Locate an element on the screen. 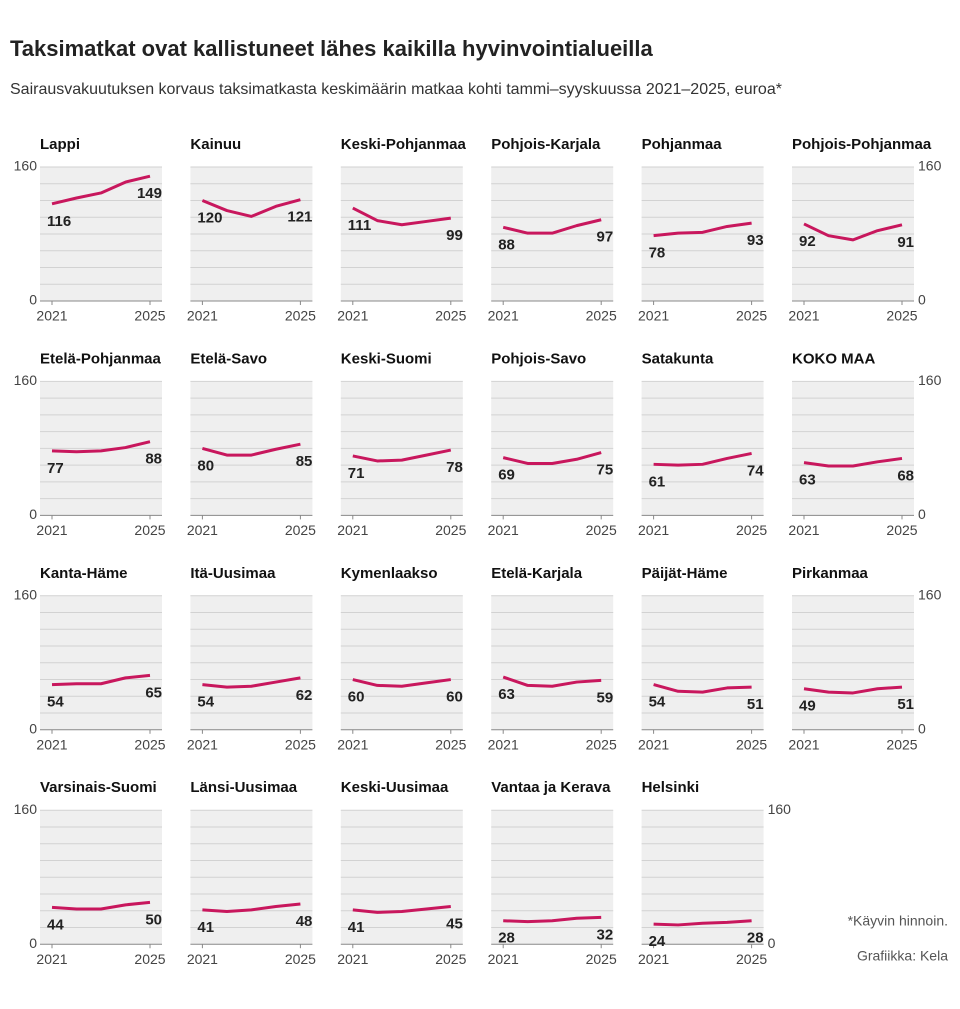 The width and height of the screenshot is (960, 1009). value-label: 120 is located at coordinates (209, 217).